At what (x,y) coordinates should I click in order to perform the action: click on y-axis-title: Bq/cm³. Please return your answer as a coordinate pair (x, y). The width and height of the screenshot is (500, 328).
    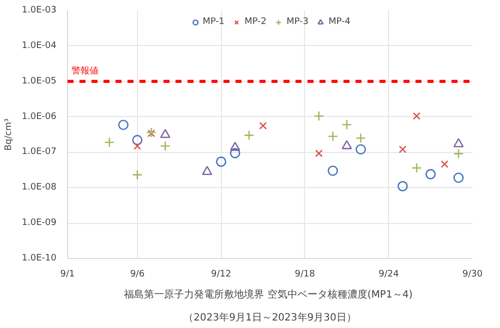
    Looking at the image, I should click on (9, 134).